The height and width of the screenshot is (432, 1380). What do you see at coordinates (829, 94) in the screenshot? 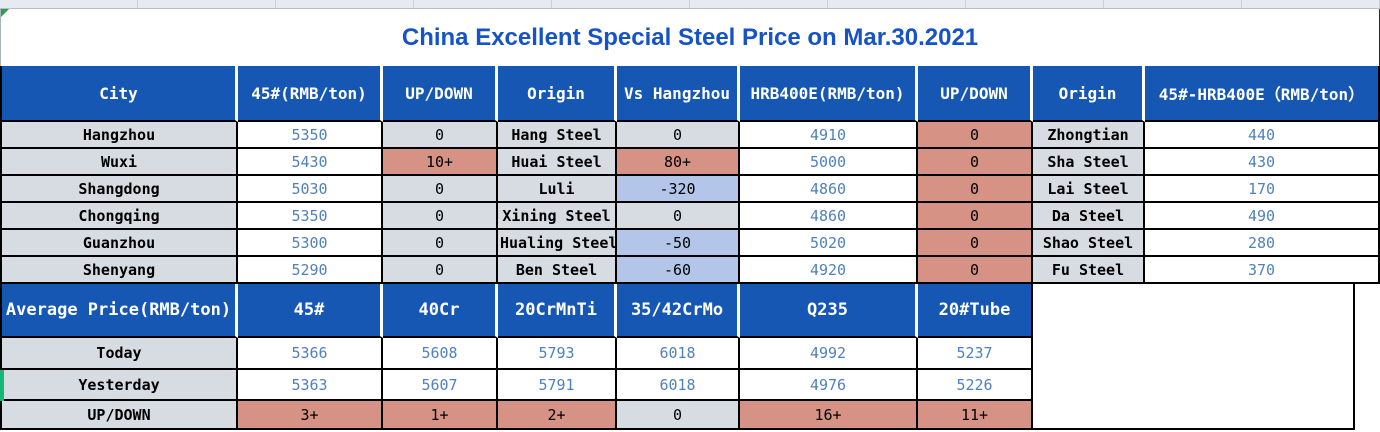
I see `column-header-hrb400e-price: HRB400E(RMB/ton)` at bounding box center [829, 94].